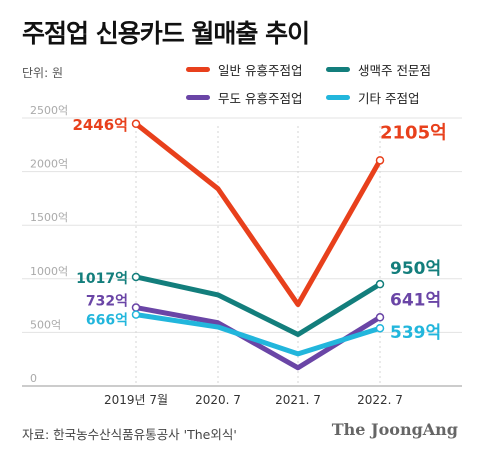 The image size is (480, 460). What do you see at coordinates (49, 271) in the screenshot?
I see `y-tick-label: 1000억` at bounding box center [49, 271].